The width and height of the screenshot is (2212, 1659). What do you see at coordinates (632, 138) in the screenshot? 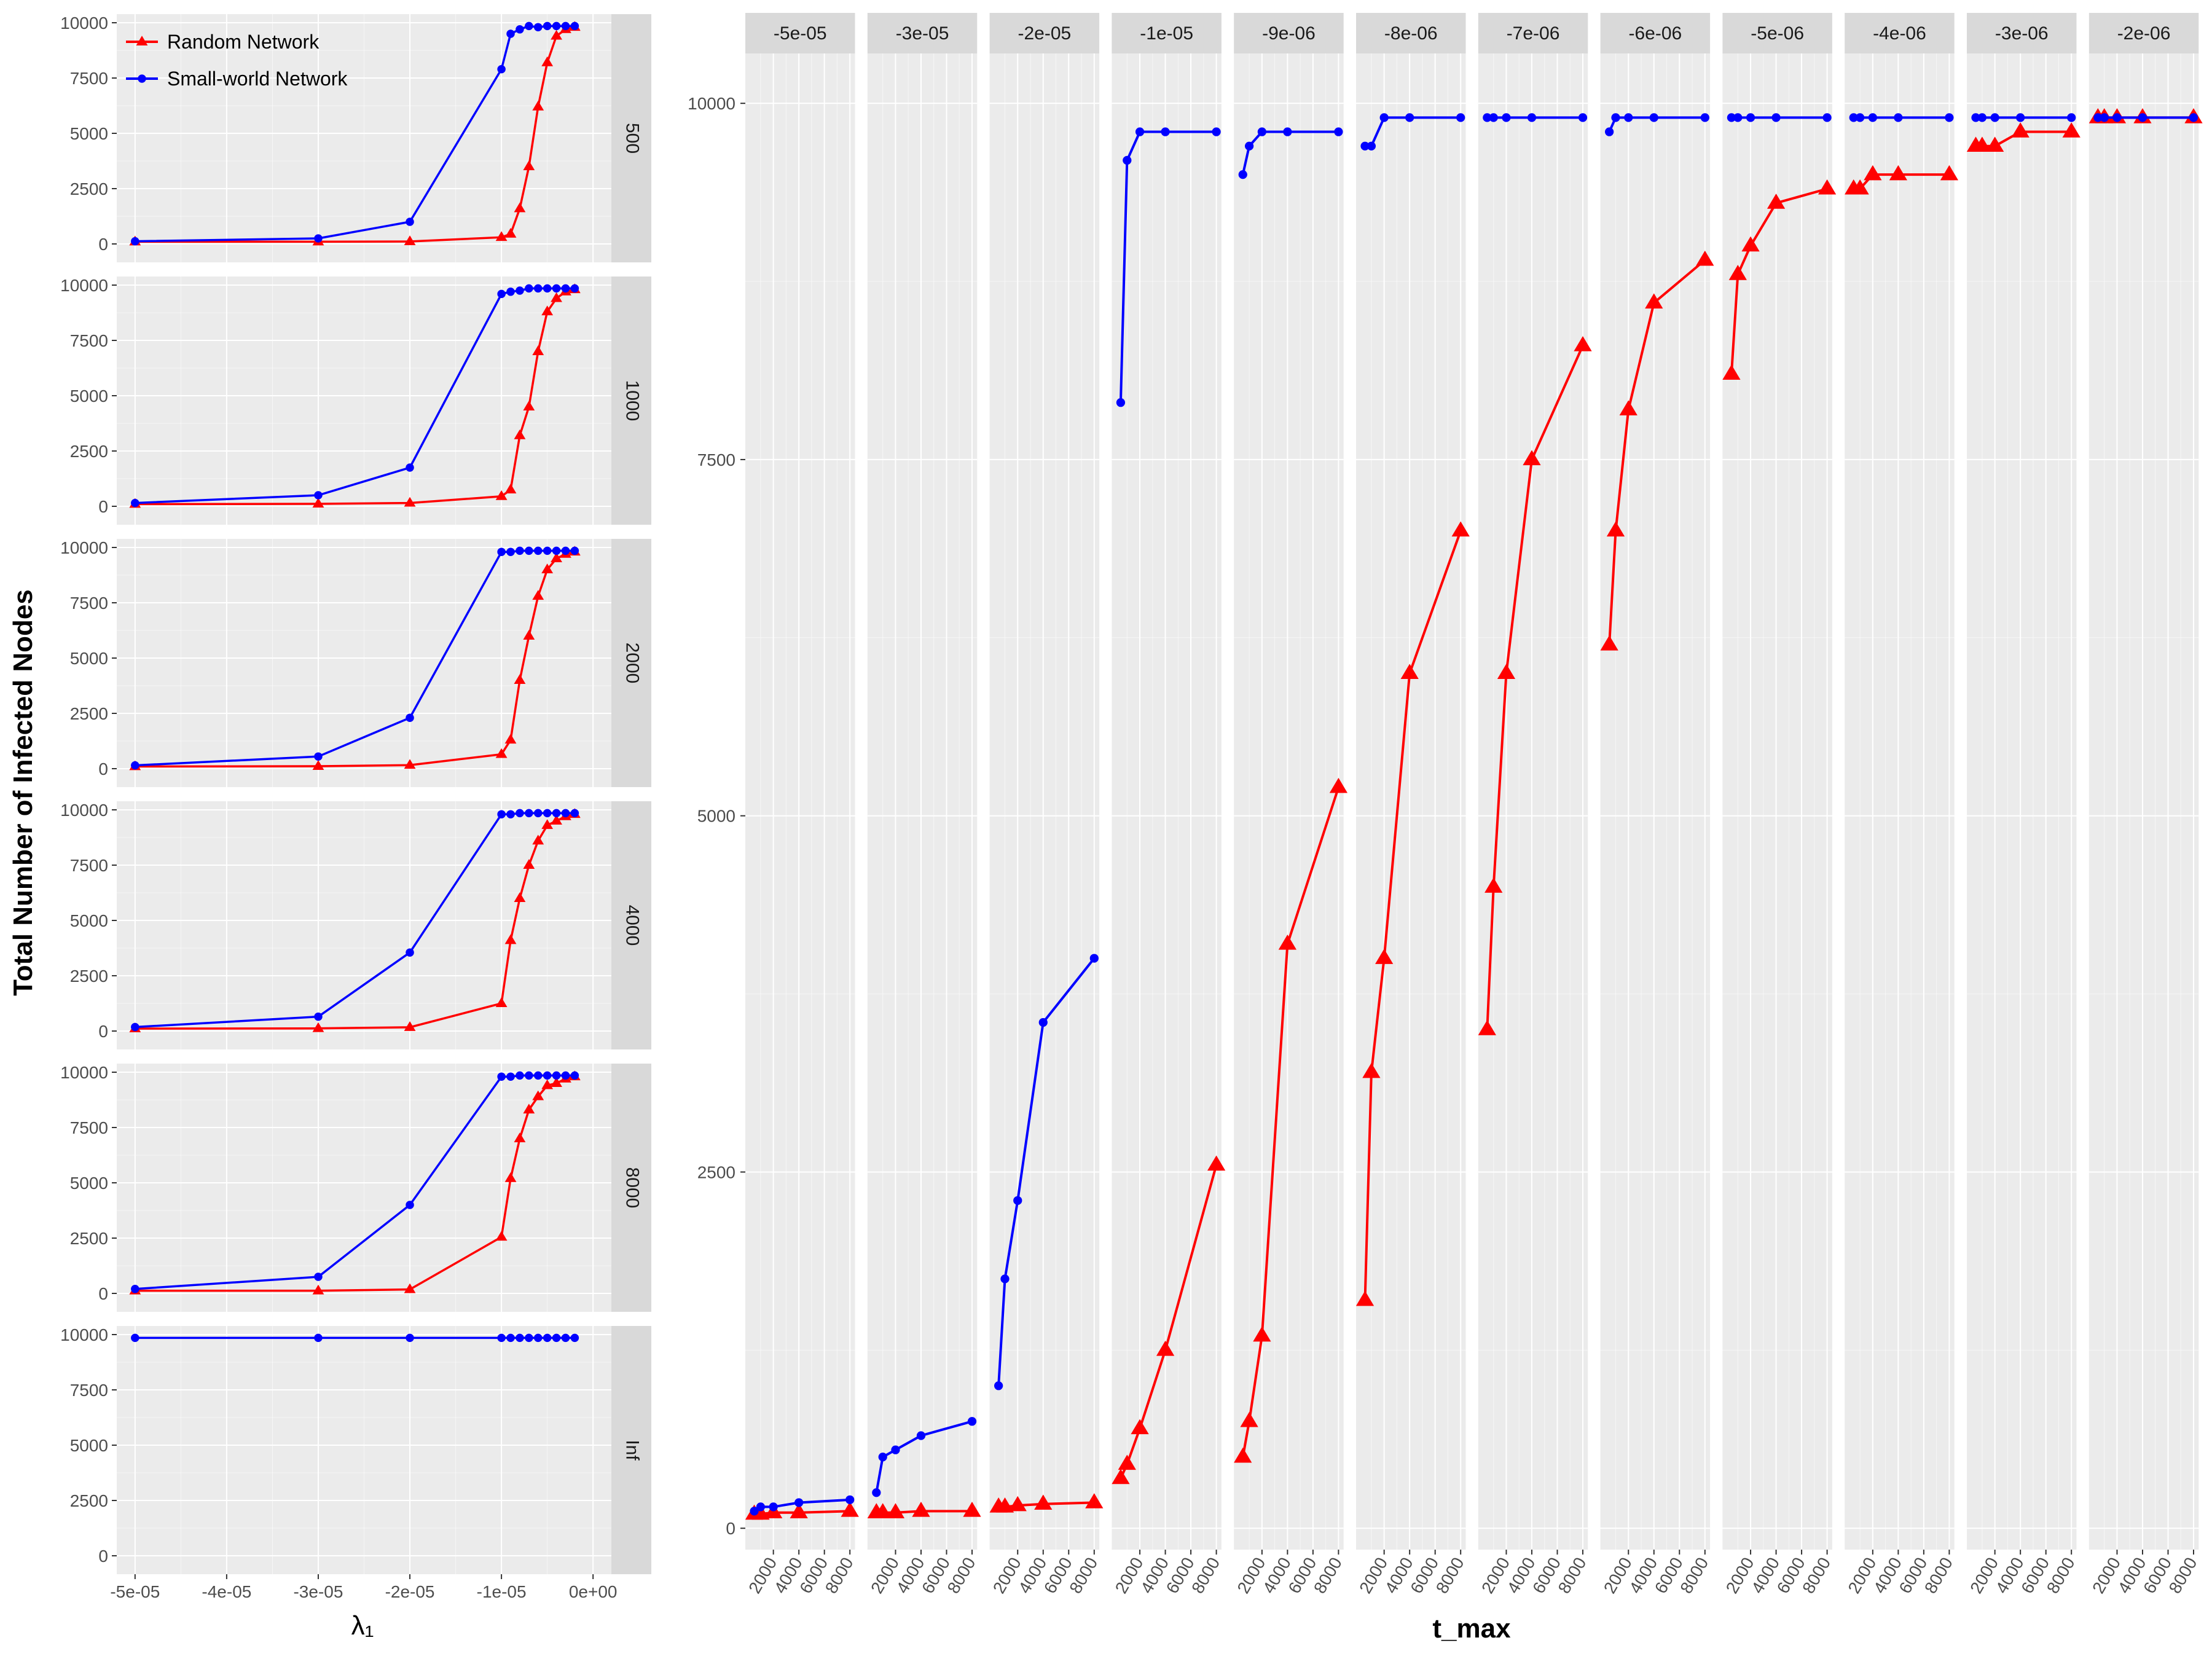
I see `facet-strip-label: 500` at bounding box center [632, 138].